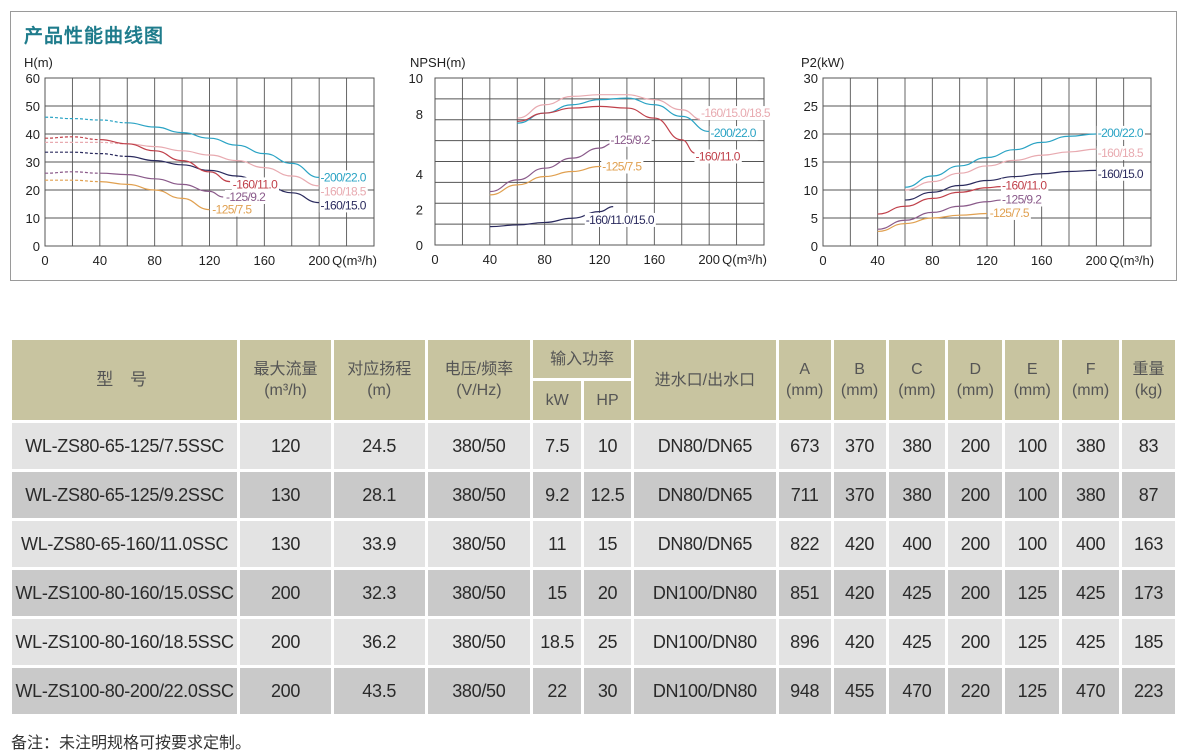 This screenshot has height=753, width=1185. I want to click on header-a: A (mm), so click(804, 380).